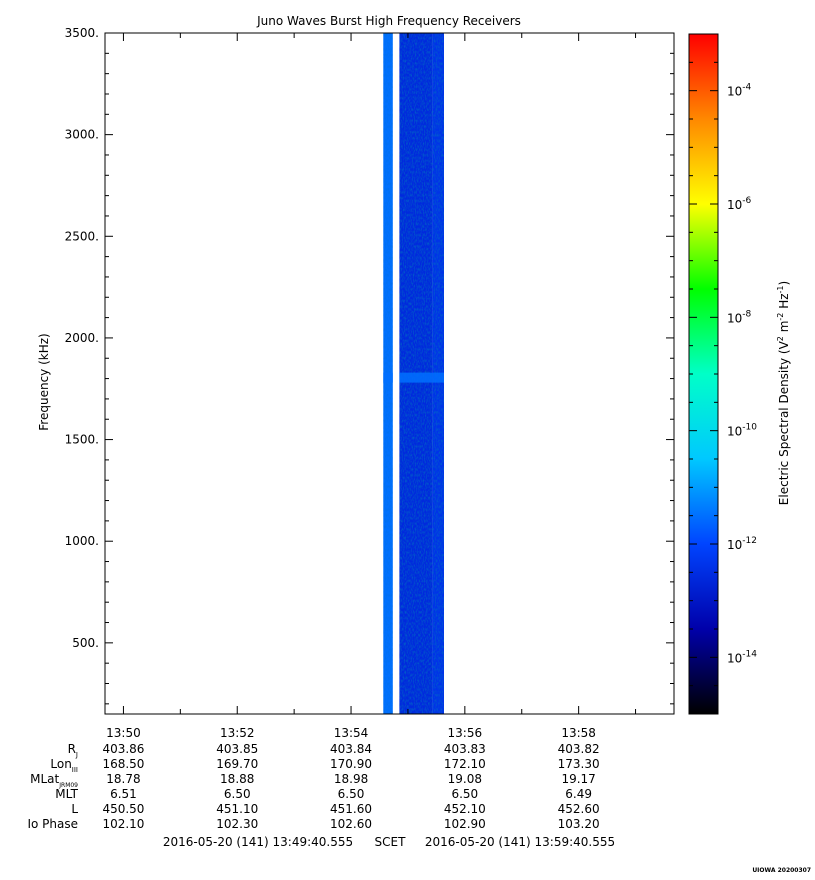 This screenshot has height=880, width=815. What do you see at coordinates (123, 764) in the screenshot?
I see `ephemeris-cell: 168.50` at bounding box center [123, 764].